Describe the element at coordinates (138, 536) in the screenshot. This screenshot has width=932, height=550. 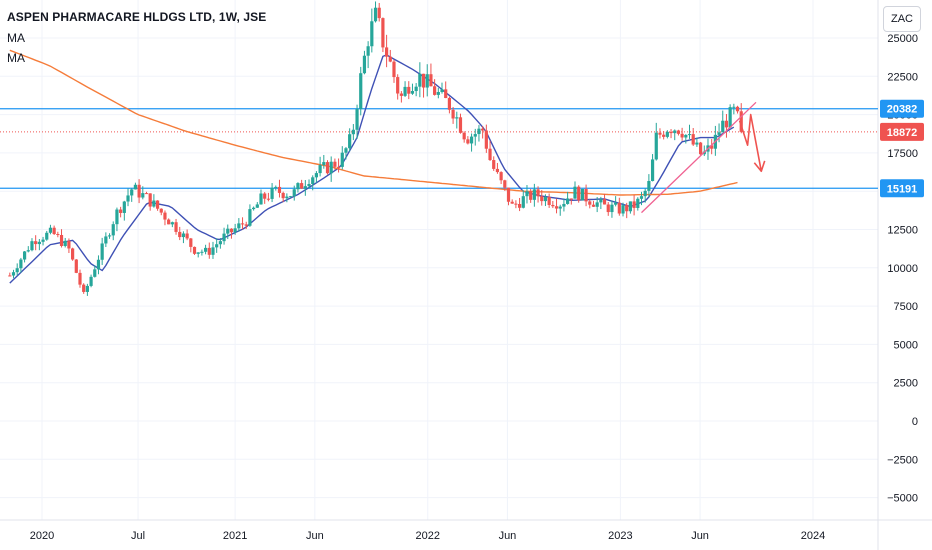
I see `time-tick-label: Jul` at that location.